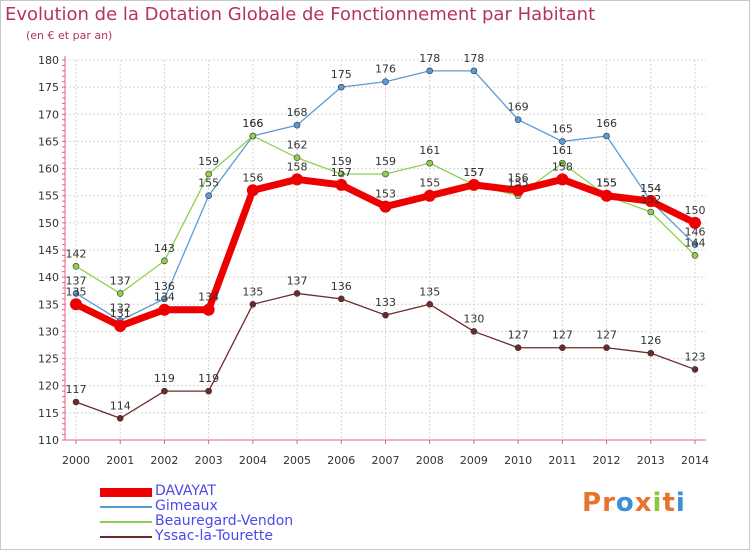 Image resolution: width=750 pixels, height=550 pixels. I want to click on x-tick-label: 2000, so click(76, 460).